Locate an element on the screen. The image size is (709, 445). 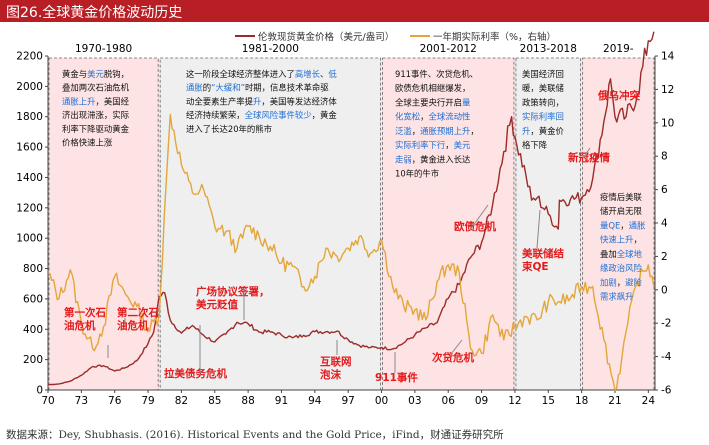
x-tick-label: 82 is located at coordinates (181, 401).